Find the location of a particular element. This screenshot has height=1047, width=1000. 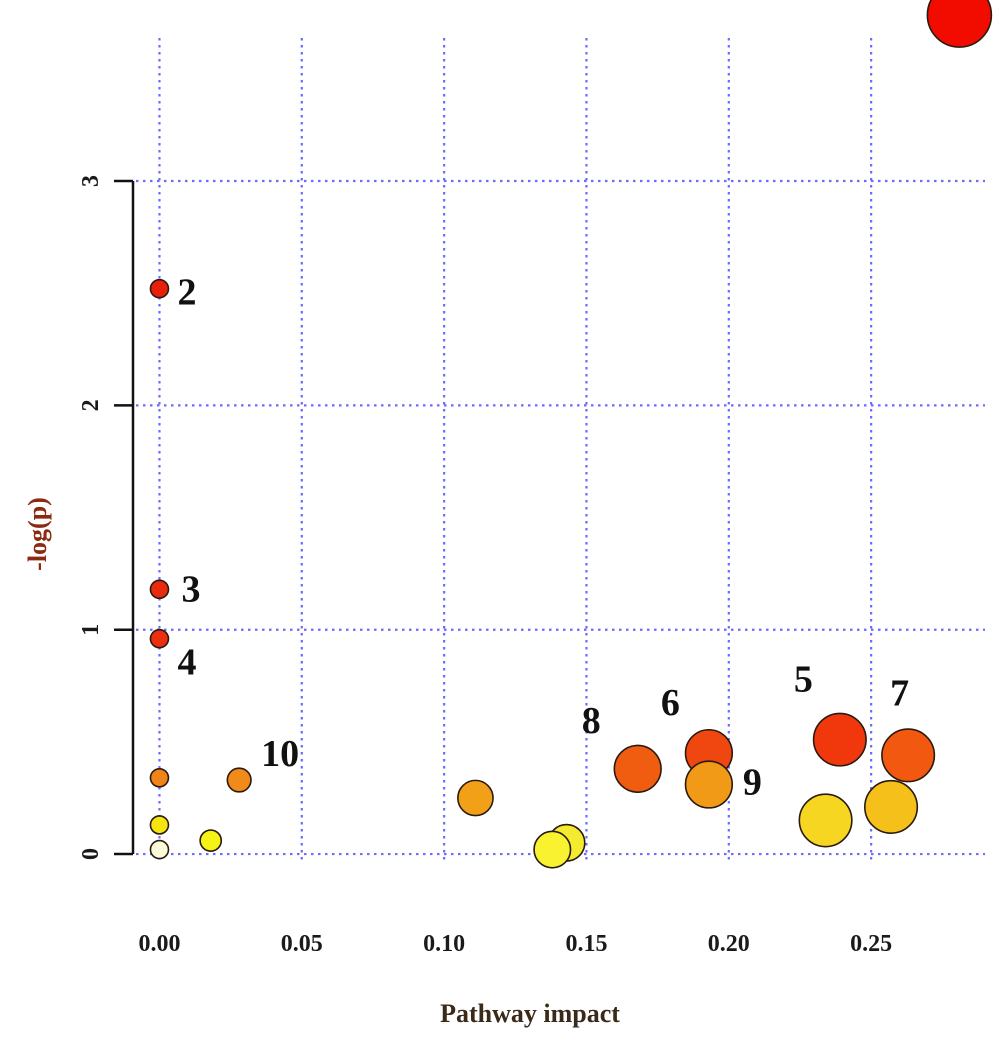

x-axis-title: Pathway impact is located at coordinates (530, 1013).